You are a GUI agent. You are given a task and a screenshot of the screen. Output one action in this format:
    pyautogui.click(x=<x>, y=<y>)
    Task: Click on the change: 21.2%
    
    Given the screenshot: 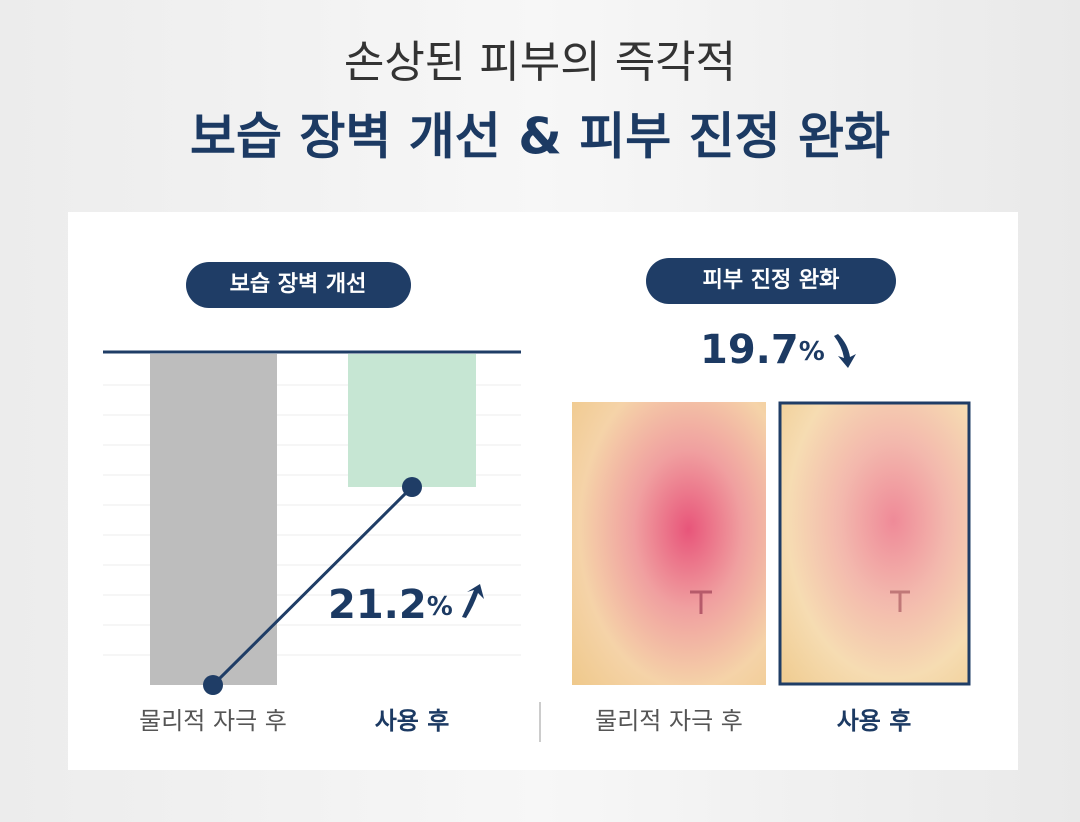 What is the action you would take?
    pyautogui.click(x=390, y=605)
    